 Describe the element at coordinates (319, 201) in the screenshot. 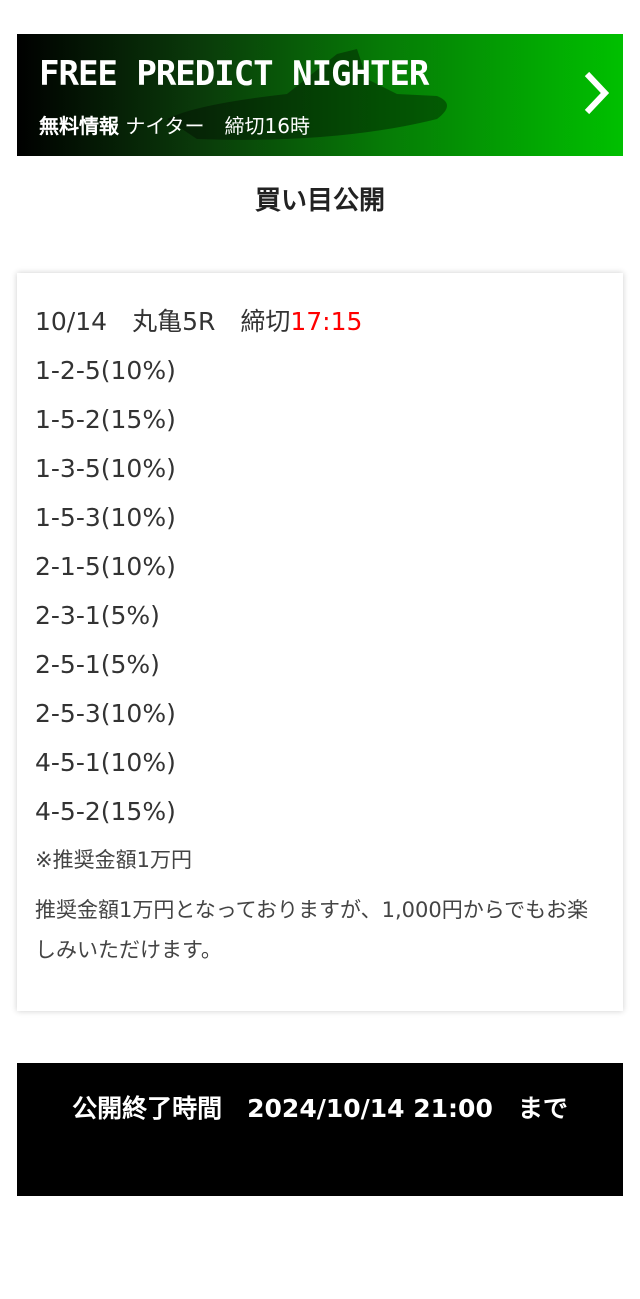

I see `page-title: 買い目公開` at that location.